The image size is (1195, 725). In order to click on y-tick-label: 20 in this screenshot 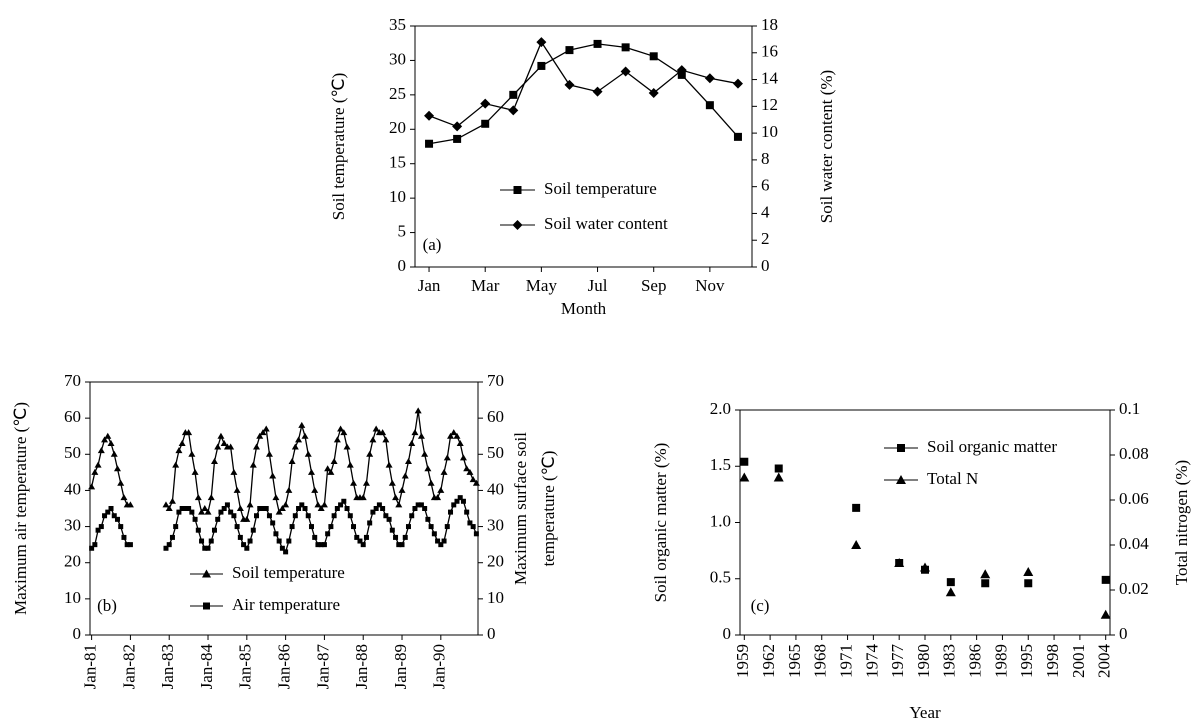, I will do `click(397, 127)`.